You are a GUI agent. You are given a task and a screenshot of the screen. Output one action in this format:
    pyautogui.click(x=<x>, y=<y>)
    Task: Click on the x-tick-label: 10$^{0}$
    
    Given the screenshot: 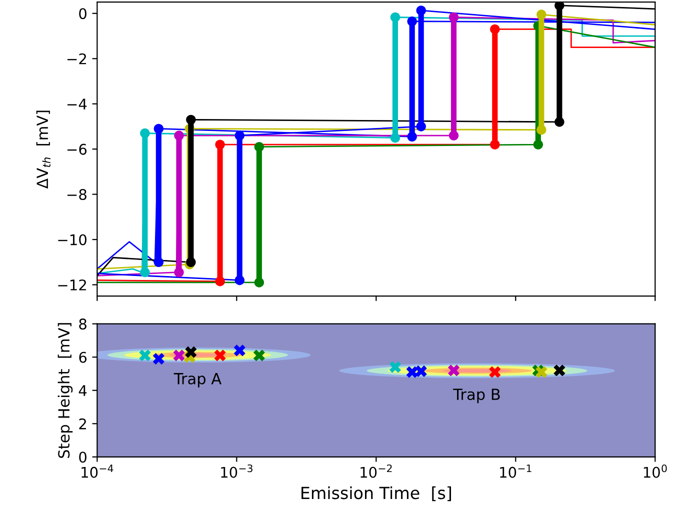 What is the action you would take?
    pyautogui.click(x=655, y=471)
    